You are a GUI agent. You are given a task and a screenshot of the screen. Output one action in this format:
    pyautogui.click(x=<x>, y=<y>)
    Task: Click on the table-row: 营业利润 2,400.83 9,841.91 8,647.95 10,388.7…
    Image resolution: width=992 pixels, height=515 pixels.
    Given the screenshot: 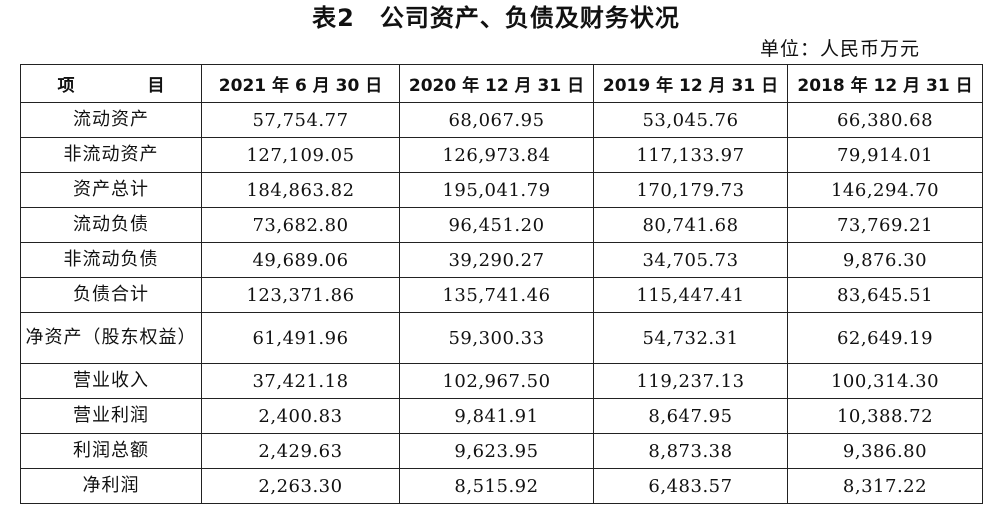 What is the action you would take?
    pyautogui.click(x=501, y=416)
    